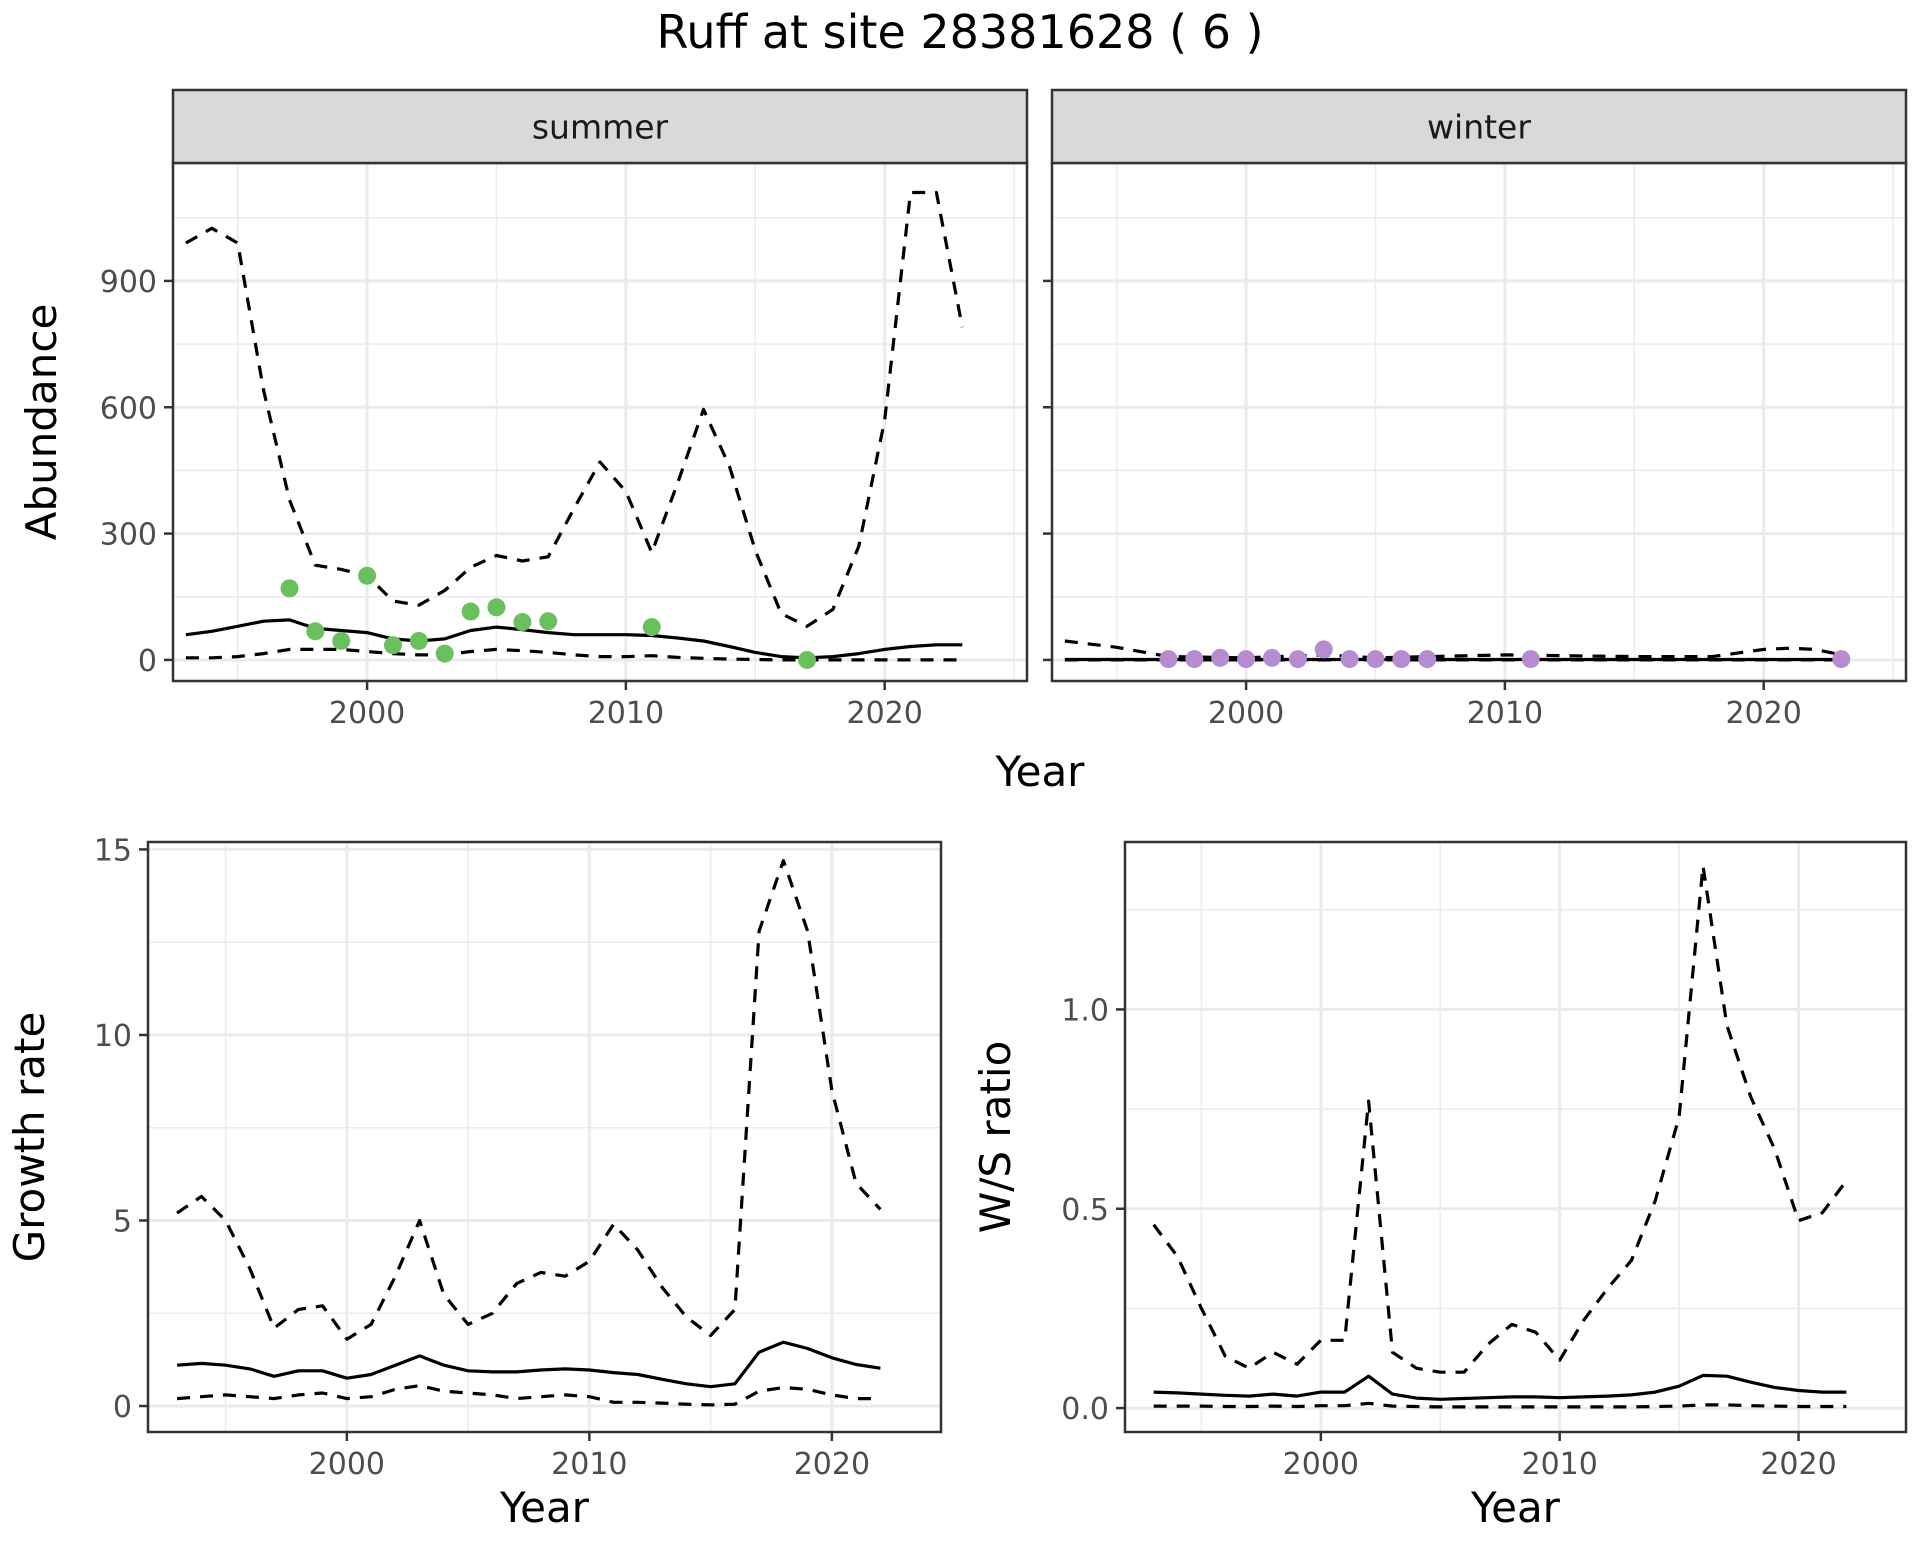 The height and width of the screenshot is (1560, 1920). I want to click on facet-label: summer, so click(600, 127).